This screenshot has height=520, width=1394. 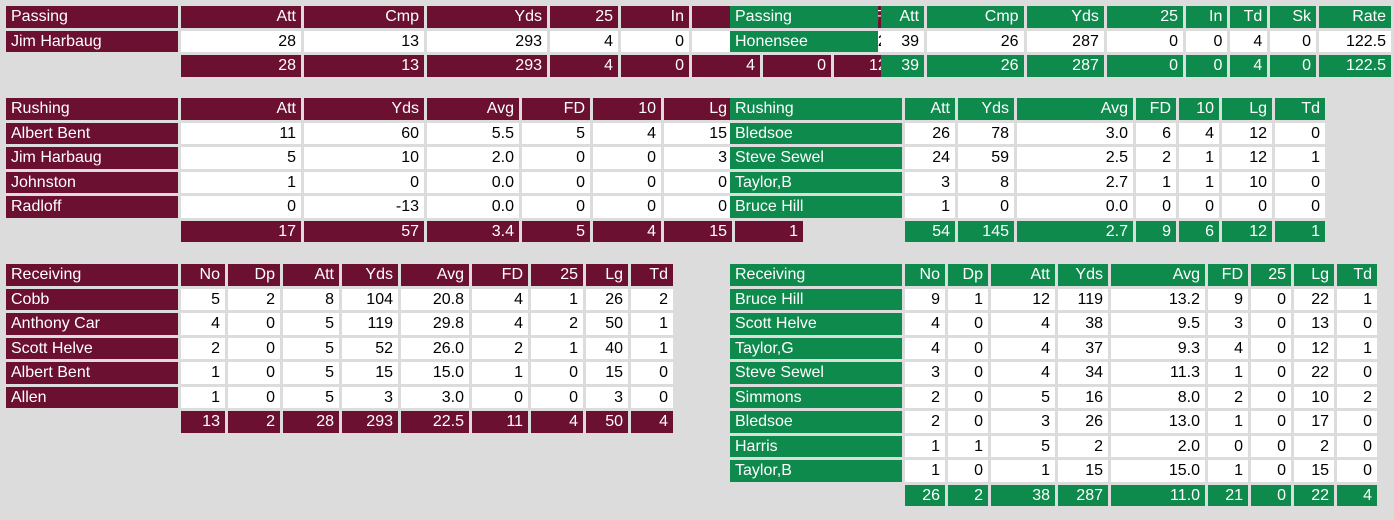 What do you see at coordinates (339, 324) in the screenshot?
I see `table-row: Anthony Car 4 0 5 119 29.8 4 2 50 1` at bounding box center [339, 324].